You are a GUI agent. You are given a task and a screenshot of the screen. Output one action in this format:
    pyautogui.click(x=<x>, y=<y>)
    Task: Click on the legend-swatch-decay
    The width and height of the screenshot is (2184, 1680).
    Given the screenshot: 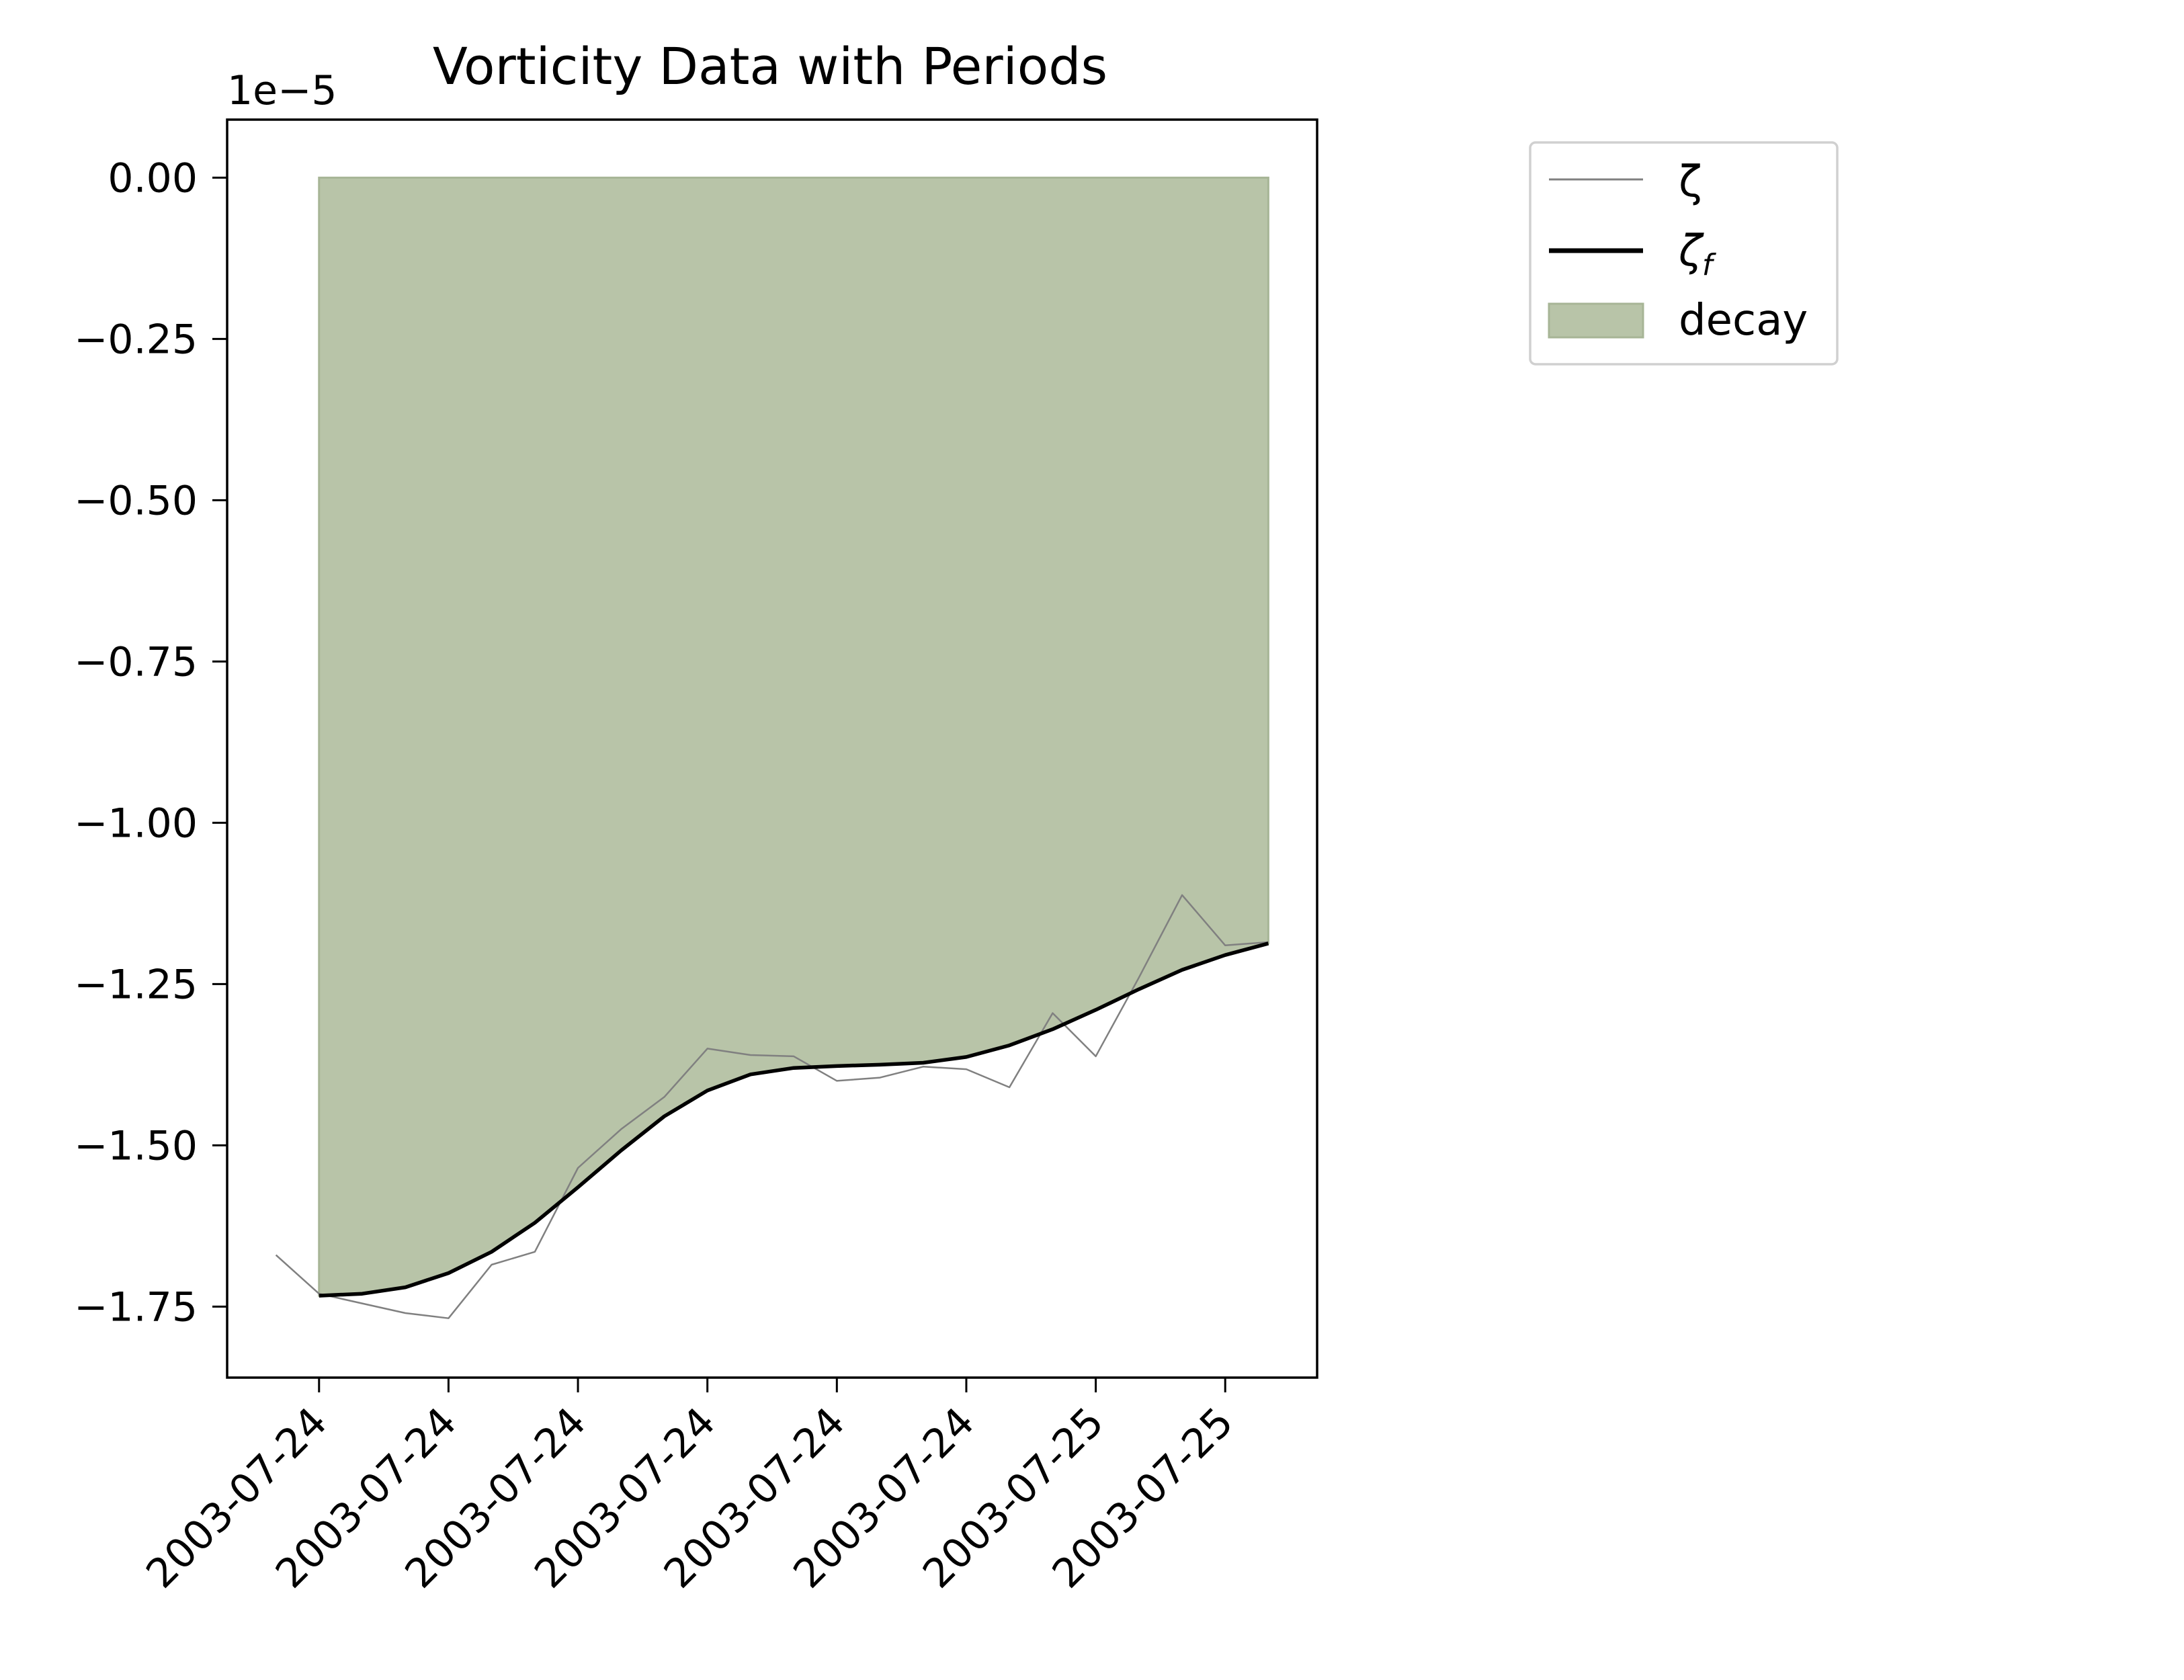 What is the action you would take?
    pyautogui.click(x=1596, y=320)
    